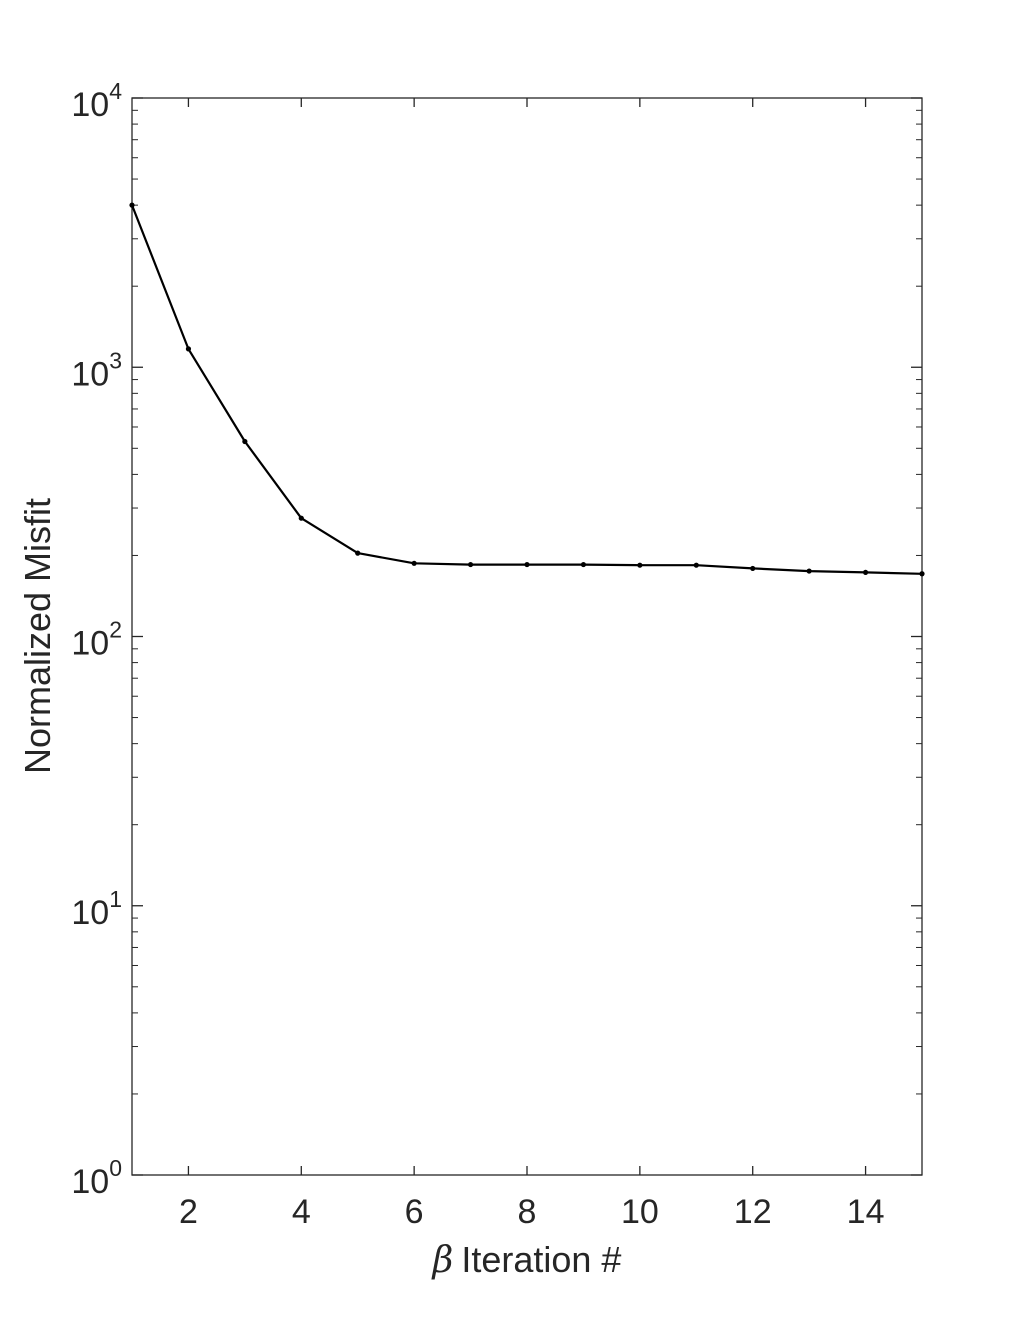  What do you see at coordinates (115, 899) in the screenshot?
I see `y-tick-label-exponent: 1` at bounding box center [115, 899].